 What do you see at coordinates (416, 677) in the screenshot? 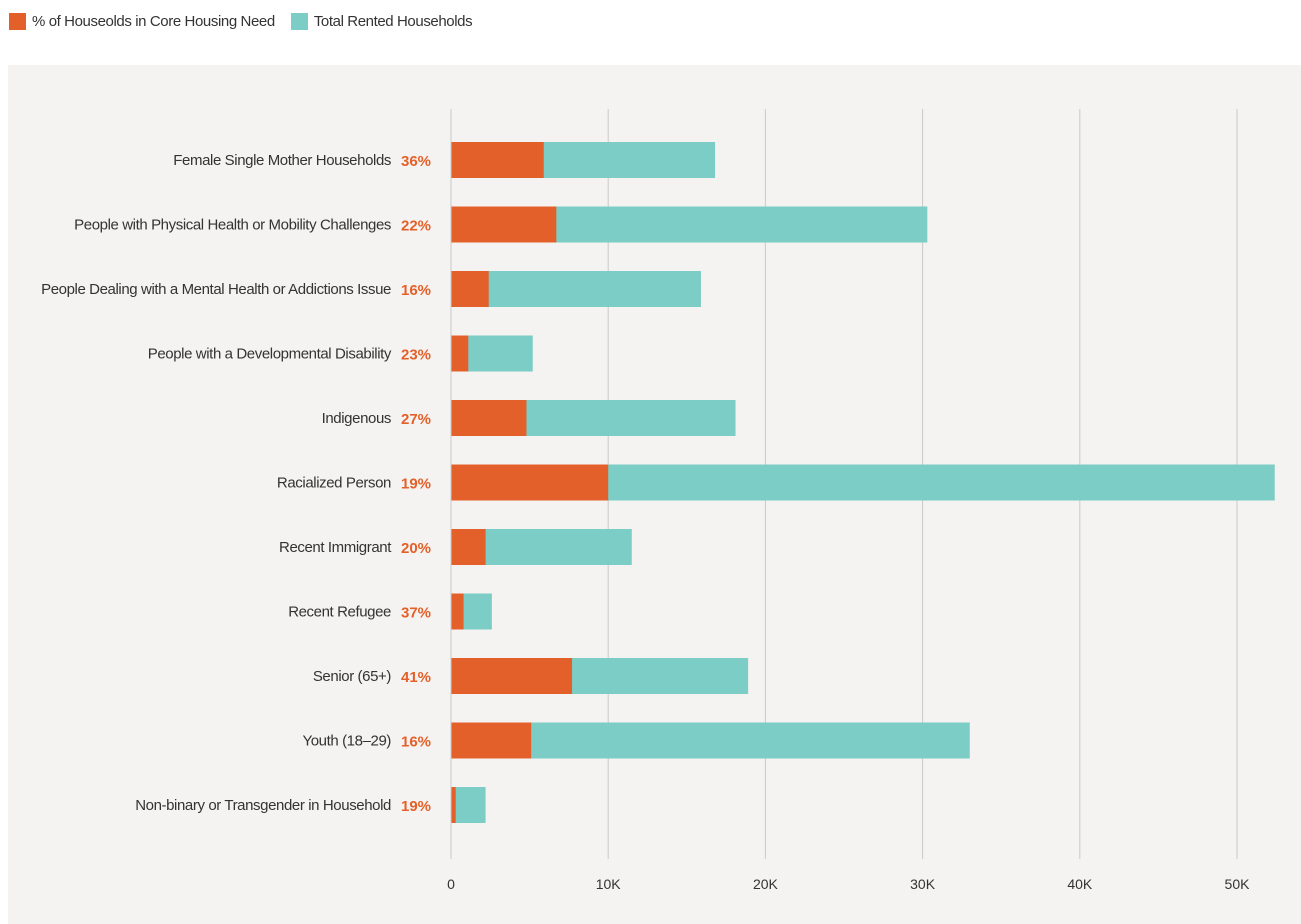
I see `percent-label: 41%` at bounding box center [416, 677].